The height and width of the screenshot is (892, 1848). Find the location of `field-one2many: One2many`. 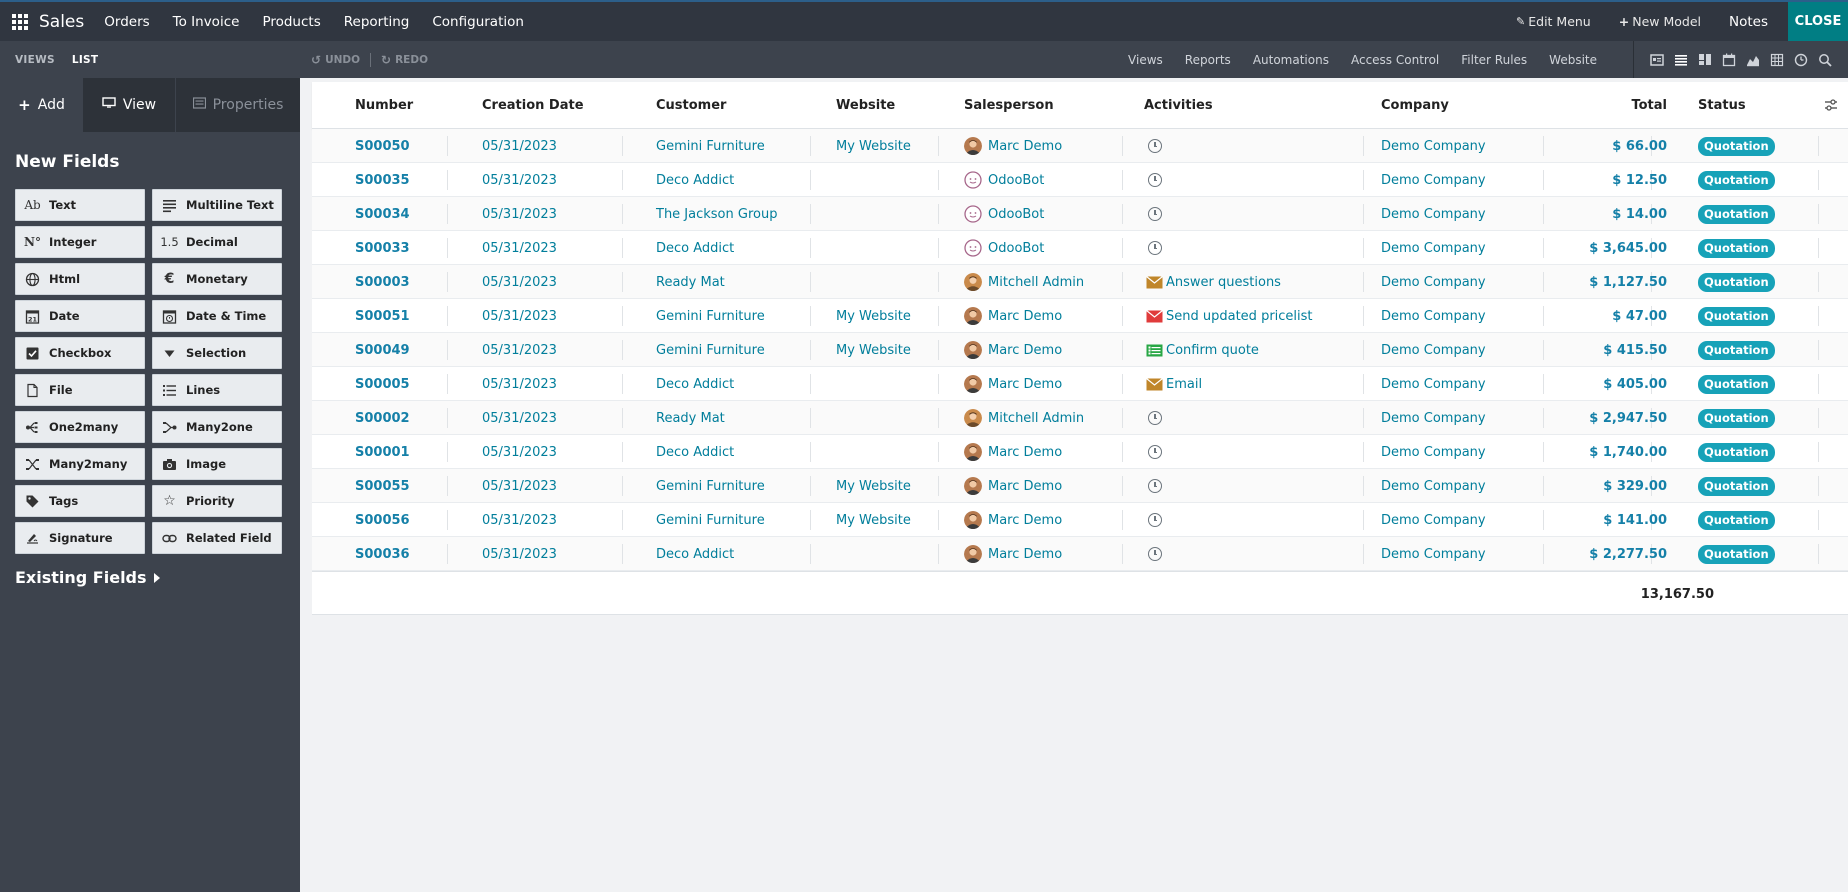

field-one2many: One2many is located at coordinates (80, 427).